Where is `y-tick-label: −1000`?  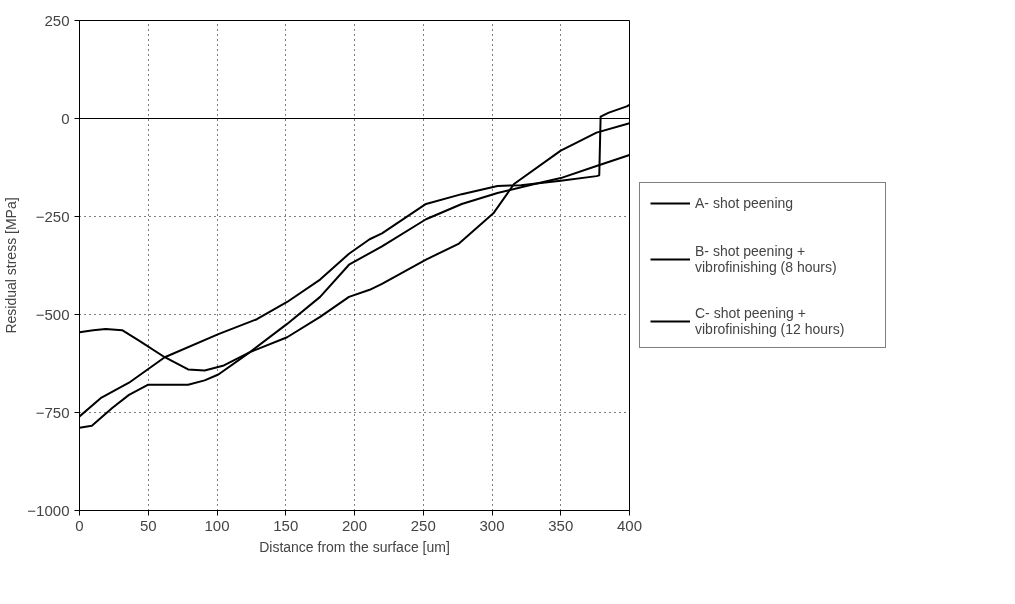
y-tick-label: −1000 is located at coordinates (48, 510).